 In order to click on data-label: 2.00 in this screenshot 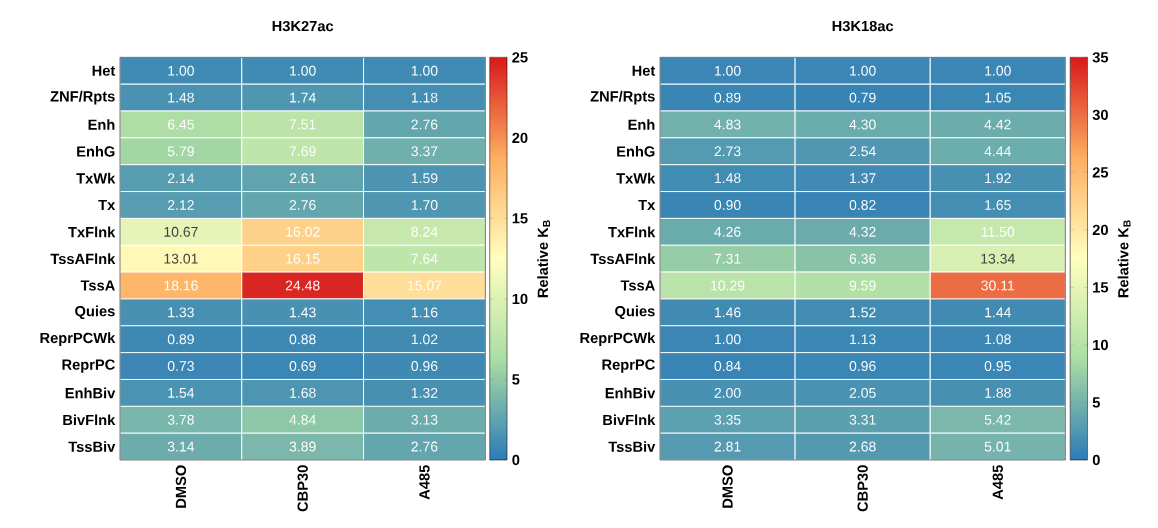, I will do `click(727, 392)`.